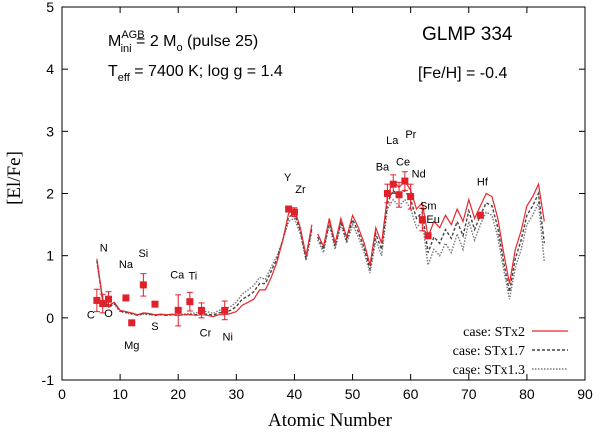  What do you see at coordinates (467, 34) in the screenshot?
I see `star-name: GLMP 334` at bounding box center [467, 34].